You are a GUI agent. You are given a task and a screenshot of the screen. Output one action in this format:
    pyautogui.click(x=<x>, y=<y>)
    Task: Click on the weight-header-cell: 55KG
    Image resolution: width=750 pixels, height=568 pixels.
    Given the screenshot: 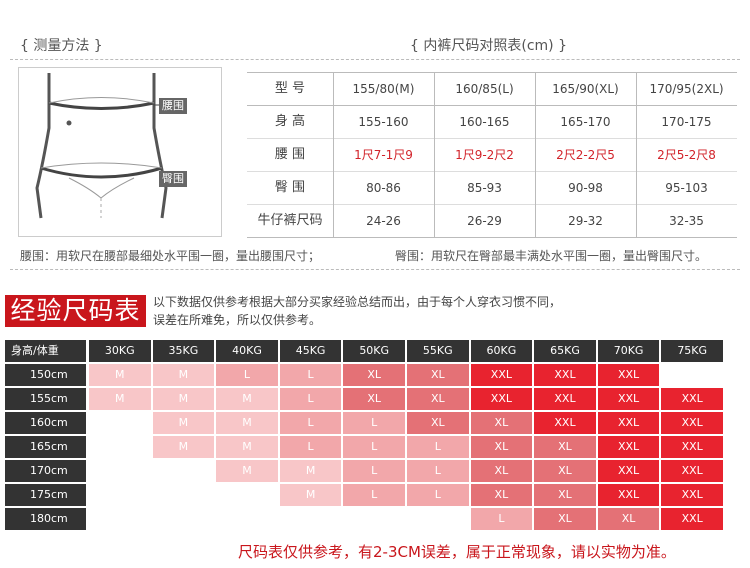 What is the action you would take?
    pyautogui.click(x=438, y=351)
    